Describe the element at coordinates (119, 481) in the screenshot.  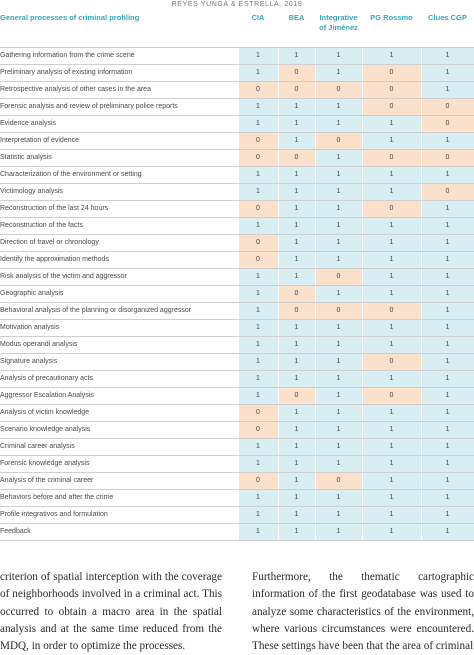
I see `process-name-cell: Analysis of the criminal career` at that location.